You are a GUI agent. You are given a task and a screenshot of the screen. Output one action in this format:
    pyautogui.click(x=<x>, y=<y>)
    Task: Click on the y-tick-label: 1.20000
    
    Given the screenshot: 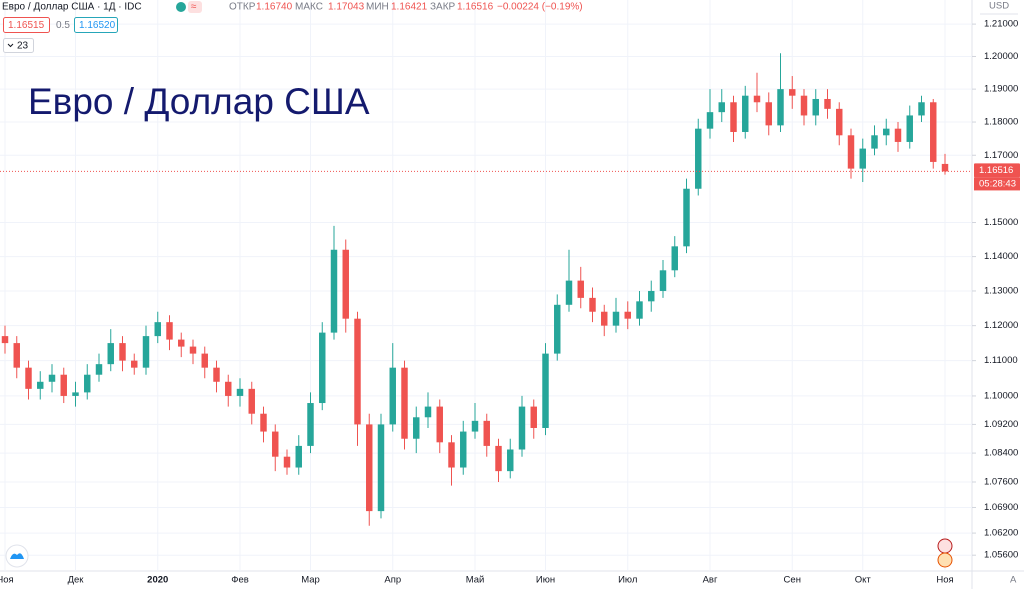 What is the action you would take?
    pyautogui.click(x=1001, y=56)
    